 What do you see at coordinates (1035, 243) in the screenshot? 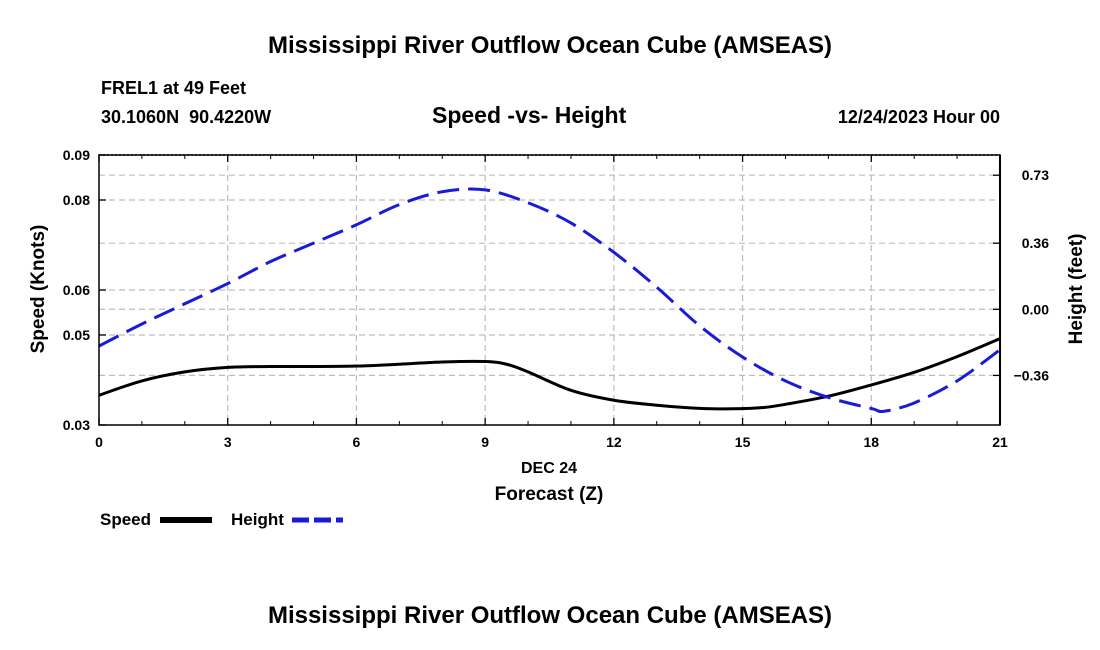
I see `y-right-tick-label-2: 0.36` at bounding box center [1035, 243].